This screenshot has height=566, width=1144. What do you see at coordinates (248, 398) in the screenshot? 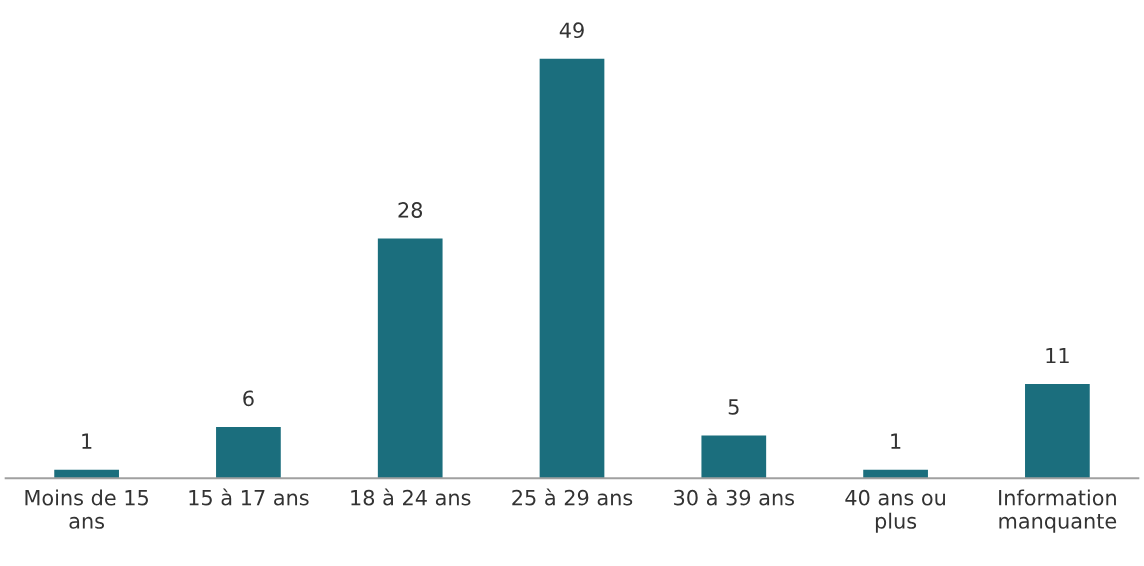
I see `data-label: 6` at bounding box center [248, 398].